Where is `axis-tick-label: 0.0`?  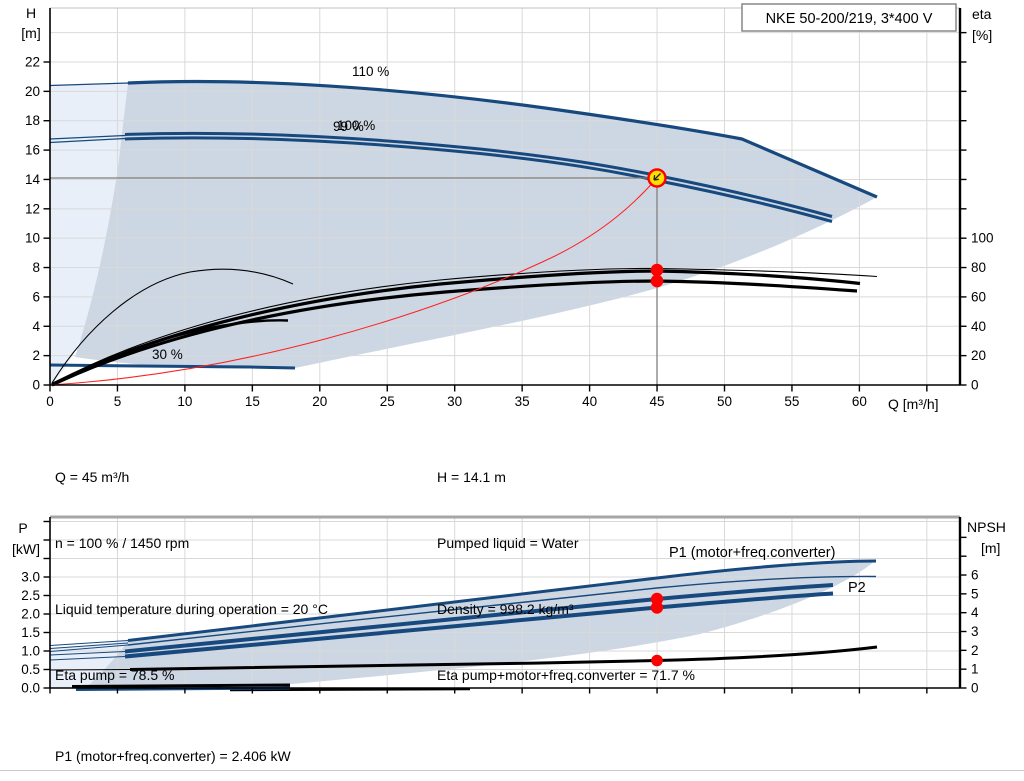
axis-tick-label: 0.0 is located at coordinates (30, 688).